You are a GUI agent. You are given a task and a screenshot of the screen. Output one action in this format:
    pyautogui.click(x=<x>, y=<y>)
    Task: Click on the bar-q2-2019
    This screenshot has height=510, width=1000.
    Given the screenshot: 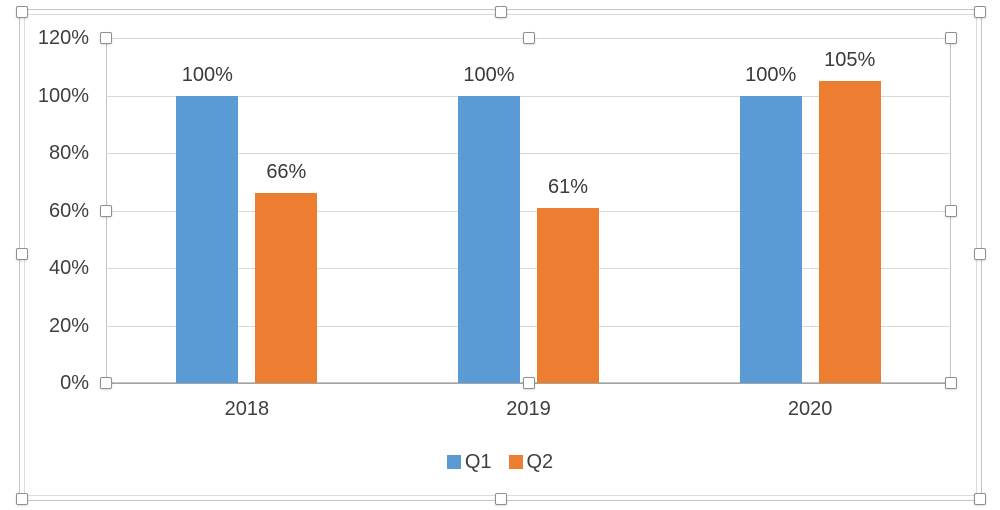 What is the action you would take?
    pyautogui.click(x=568, y=295)
    